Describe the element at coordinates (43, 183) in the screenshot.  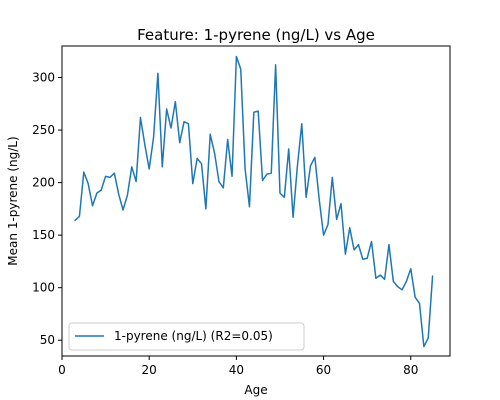
I see `y-tick-label: 200` at that location.